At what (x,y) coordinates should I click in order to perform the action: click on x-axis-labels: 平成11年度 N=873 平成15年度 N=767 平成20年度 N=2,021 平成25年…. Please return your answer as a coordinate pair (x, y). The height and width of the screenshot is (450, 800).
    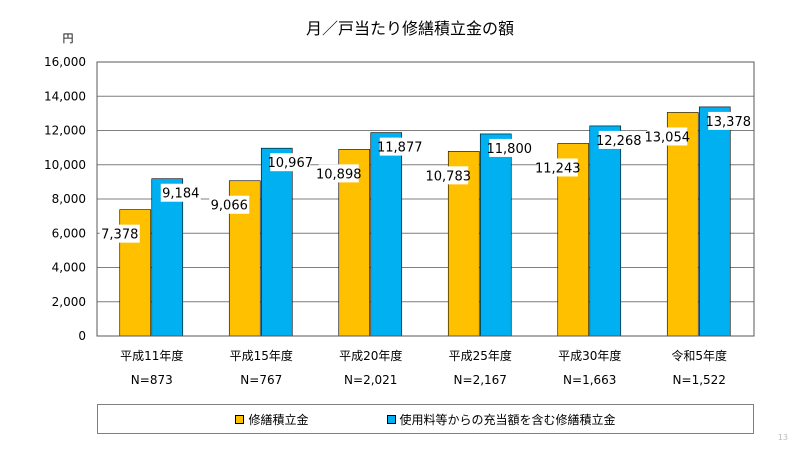
    Looking at the image, I should click on (423, 367).